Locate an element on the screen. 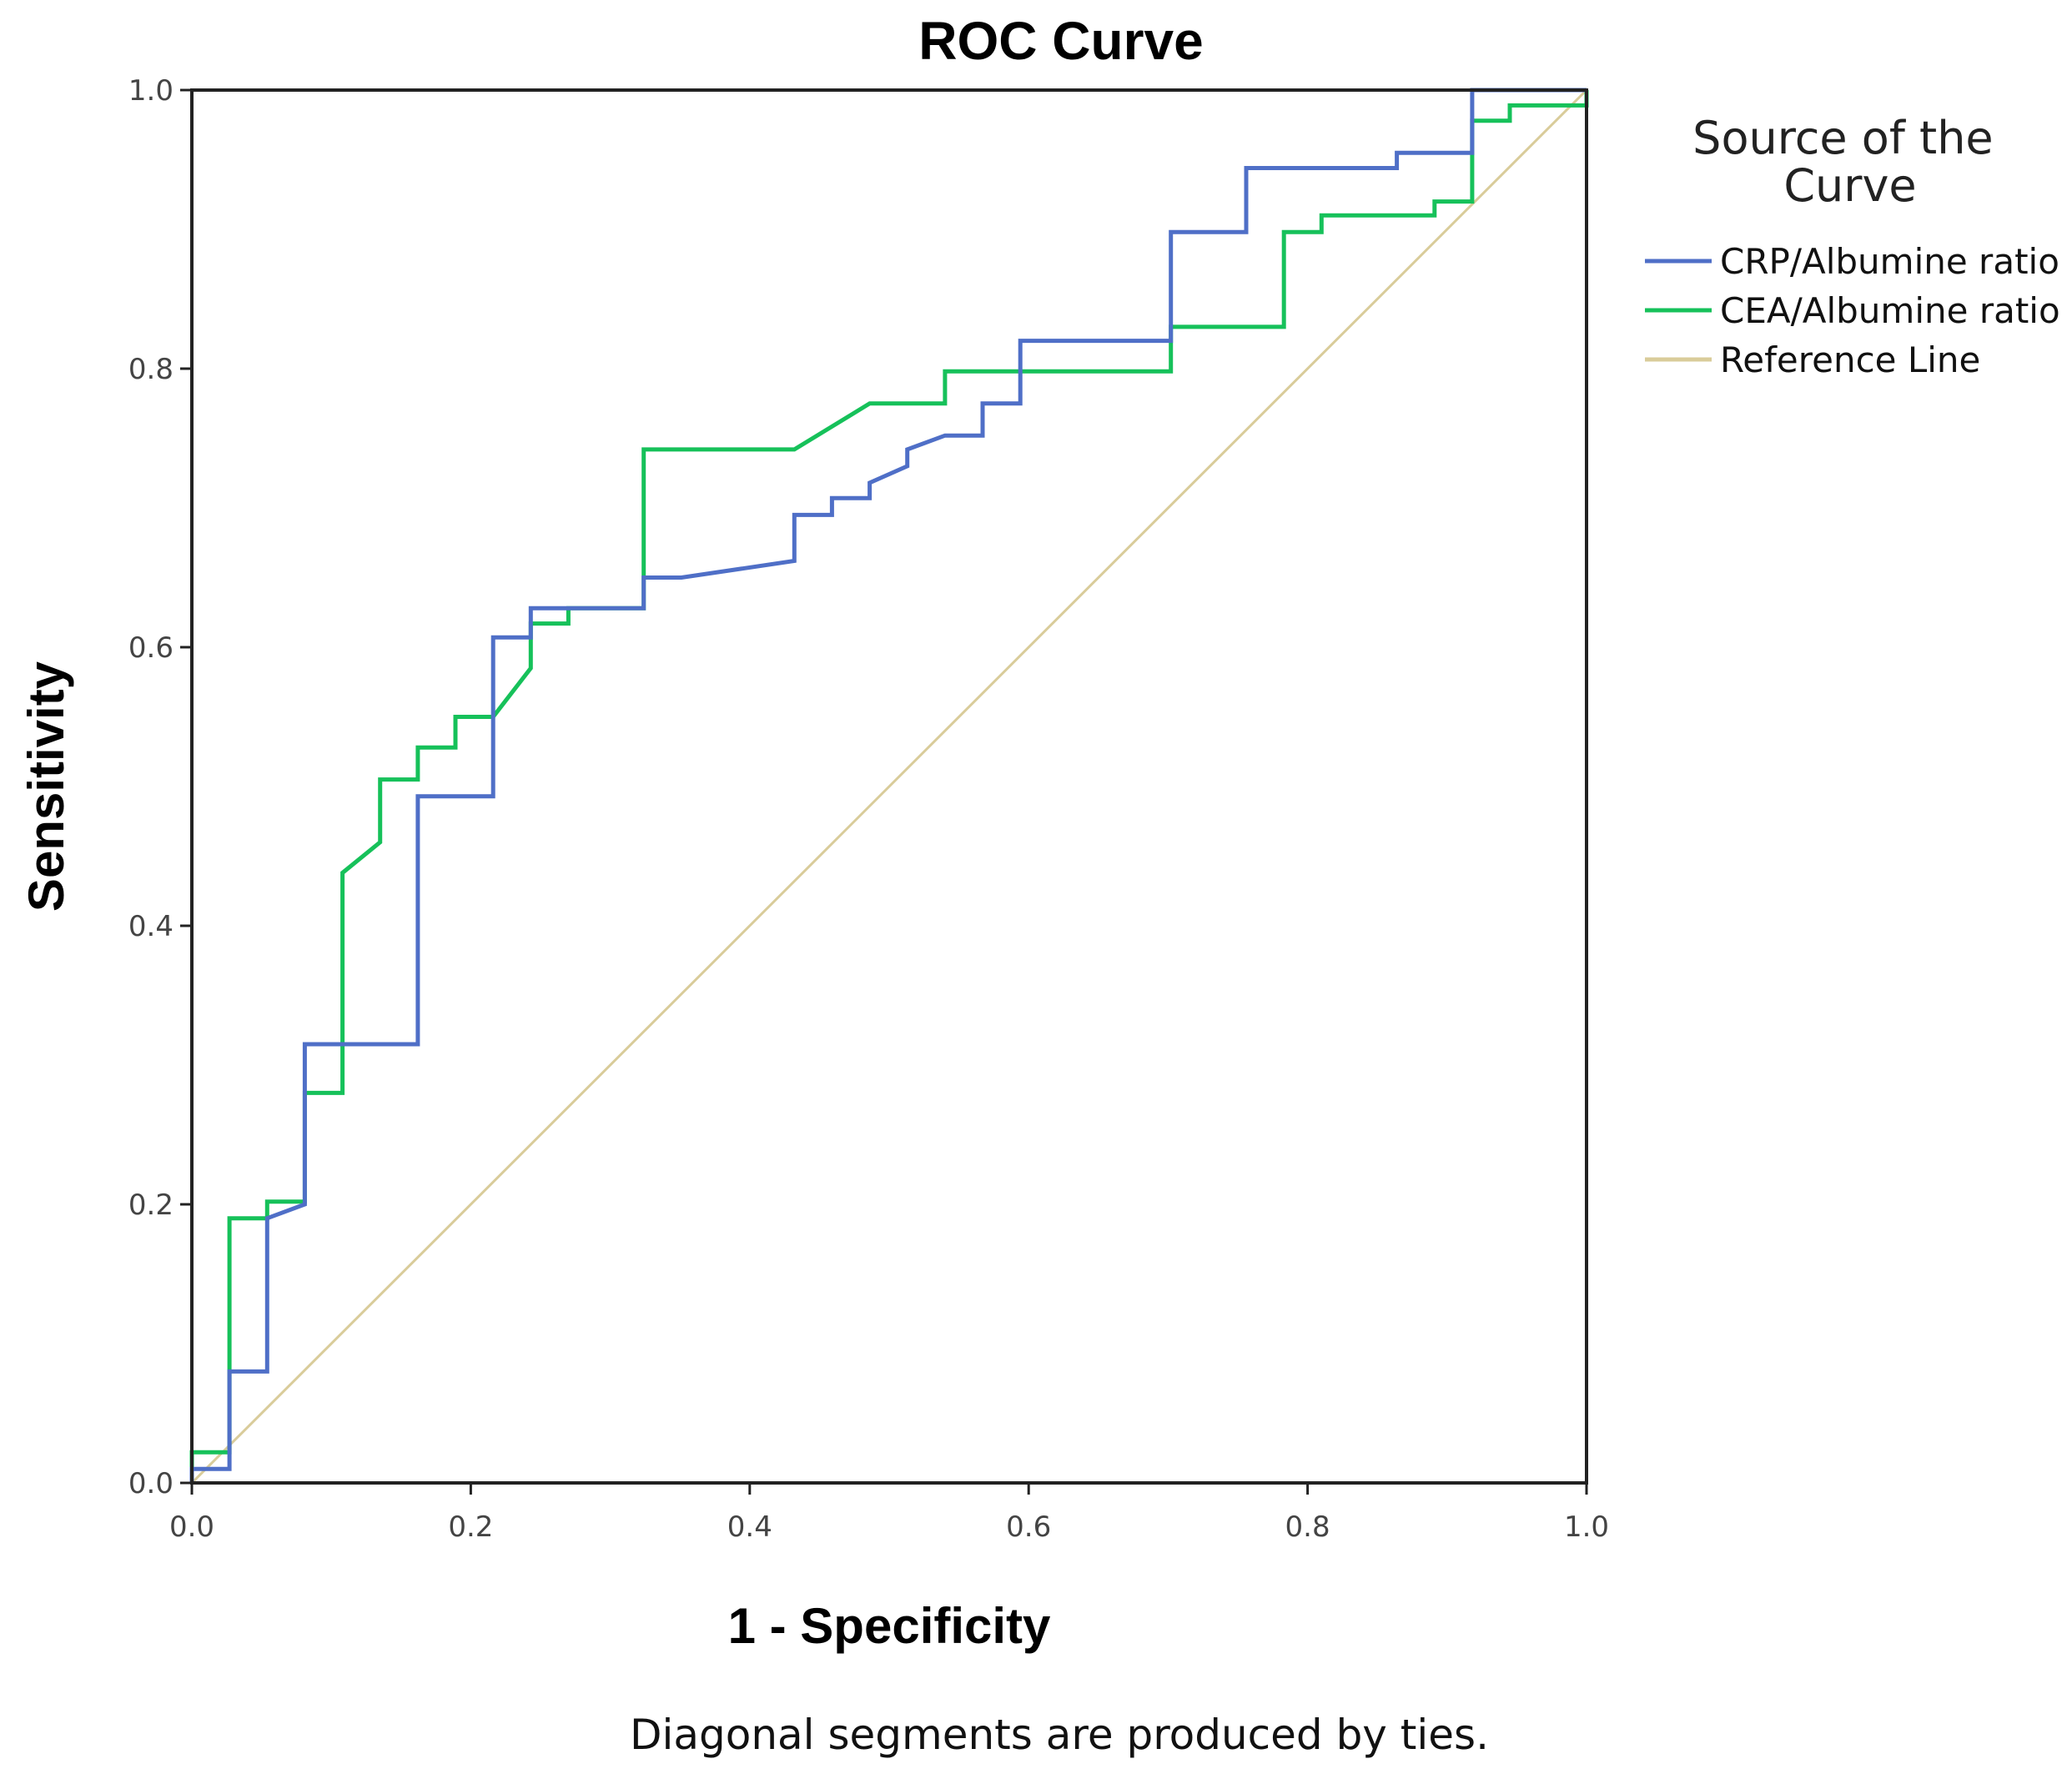 The width and height of the screenshot is (2072, 1784). x-tick-label: 1.0 is located at coordinates (1586, 1527).